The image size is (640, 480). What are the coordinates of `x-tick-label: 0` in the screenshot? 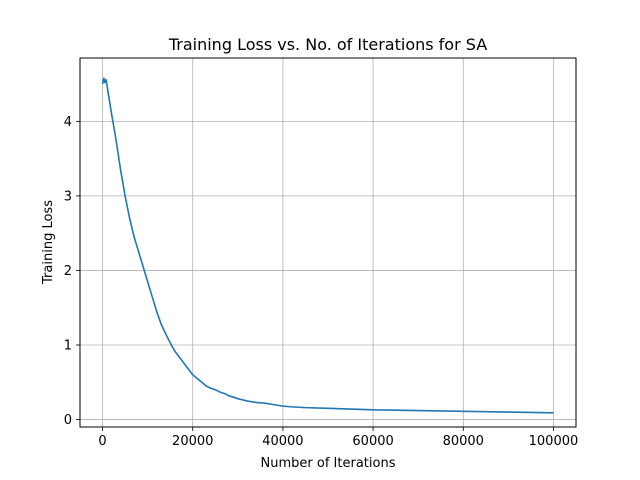 It's located at (102, 441).